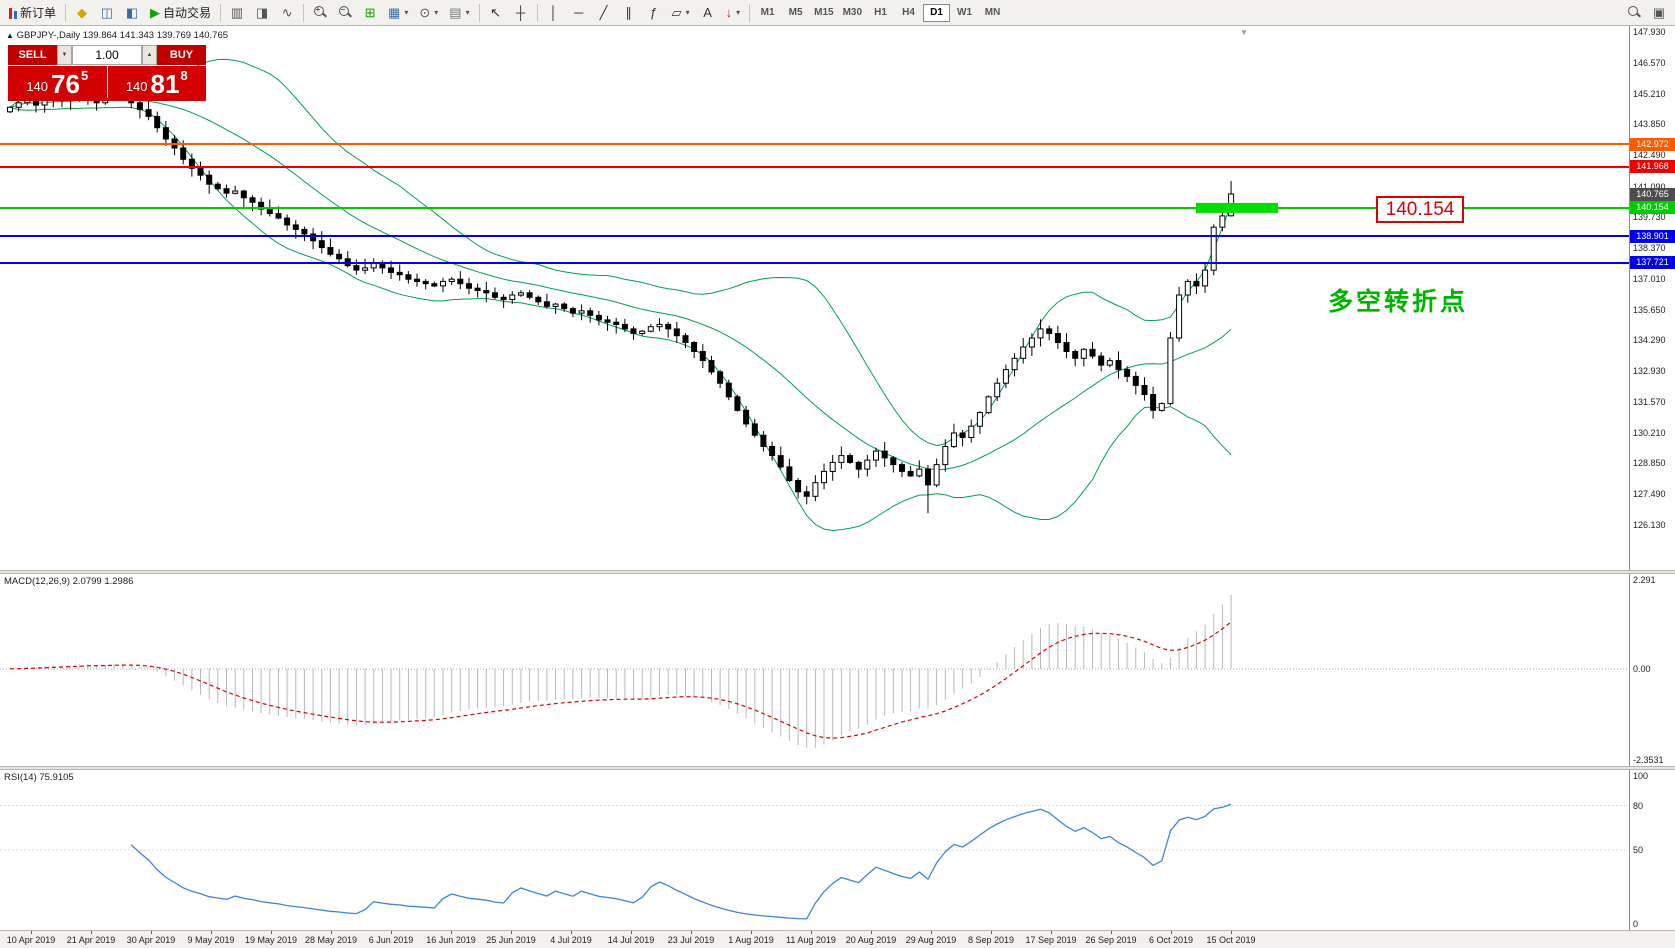 The width and height of the screenshot is (1675, 948). I want to click on text-button: A, so click(708, 13).